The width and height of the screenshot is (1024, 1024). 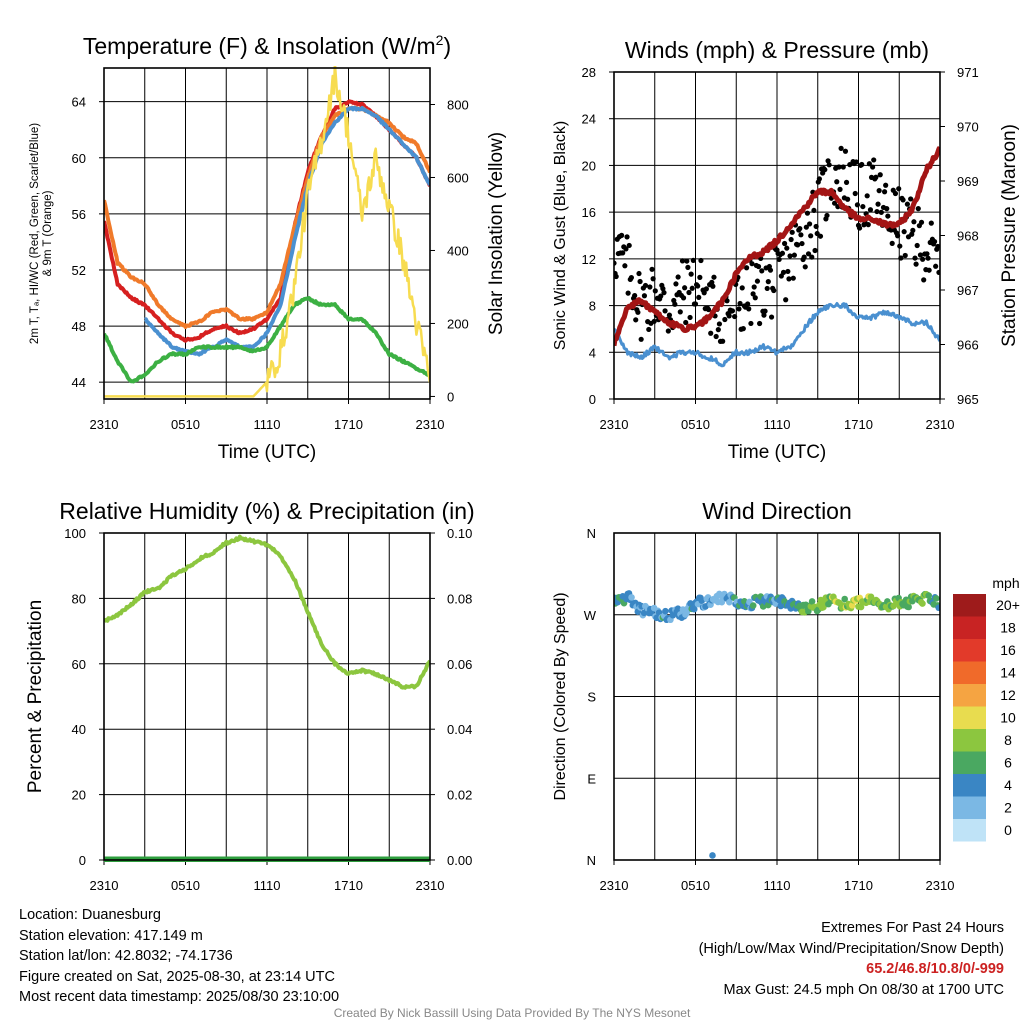 I want to click on y-tick-label: S, so click(x=591, y=697).